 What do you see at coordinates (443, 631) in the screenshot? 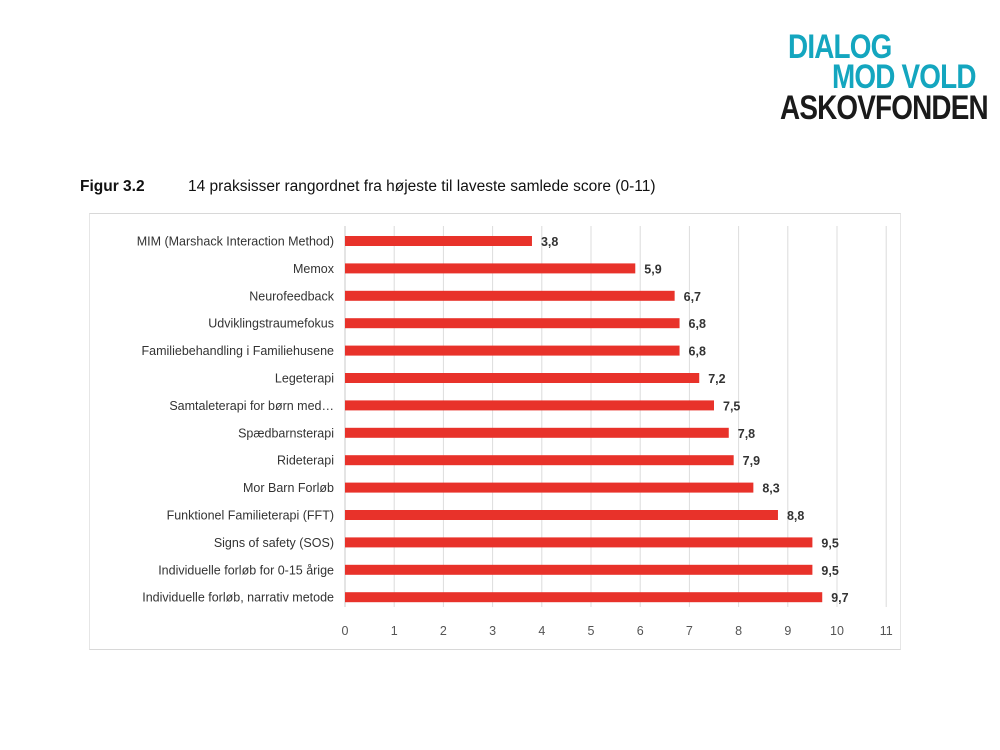
I see `x-tick-label: 2` at bounding box center [443, 631].